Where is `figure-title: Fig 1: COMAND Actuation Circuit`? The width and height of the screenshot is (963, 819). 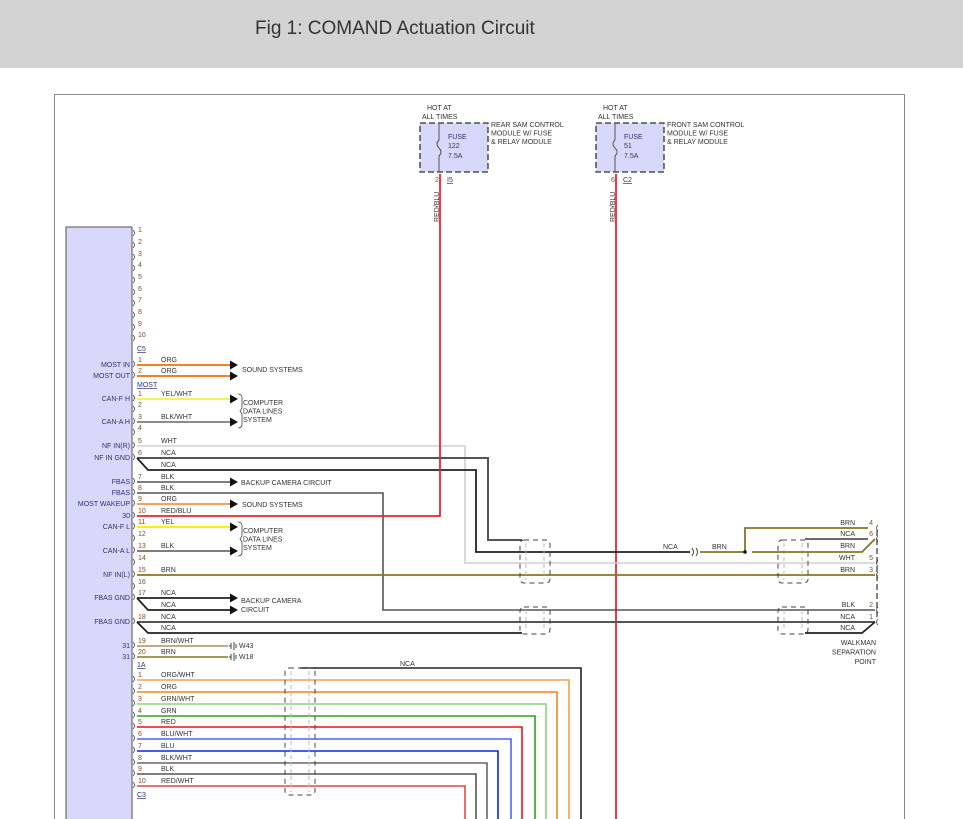 figure-title: Fig 1: COMAND Actuation Circuit is located at coordinates (395, 28).